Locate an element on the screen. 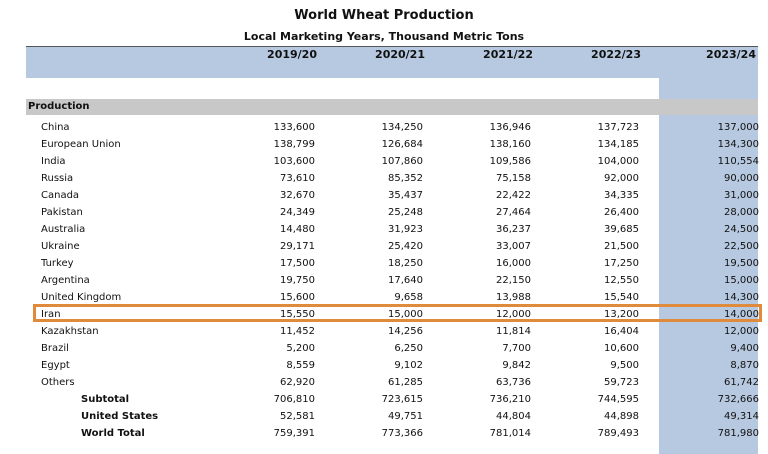 This screenshot has width=768, height=454. cell-value: 14,480 is located at coordinates (297, 229).